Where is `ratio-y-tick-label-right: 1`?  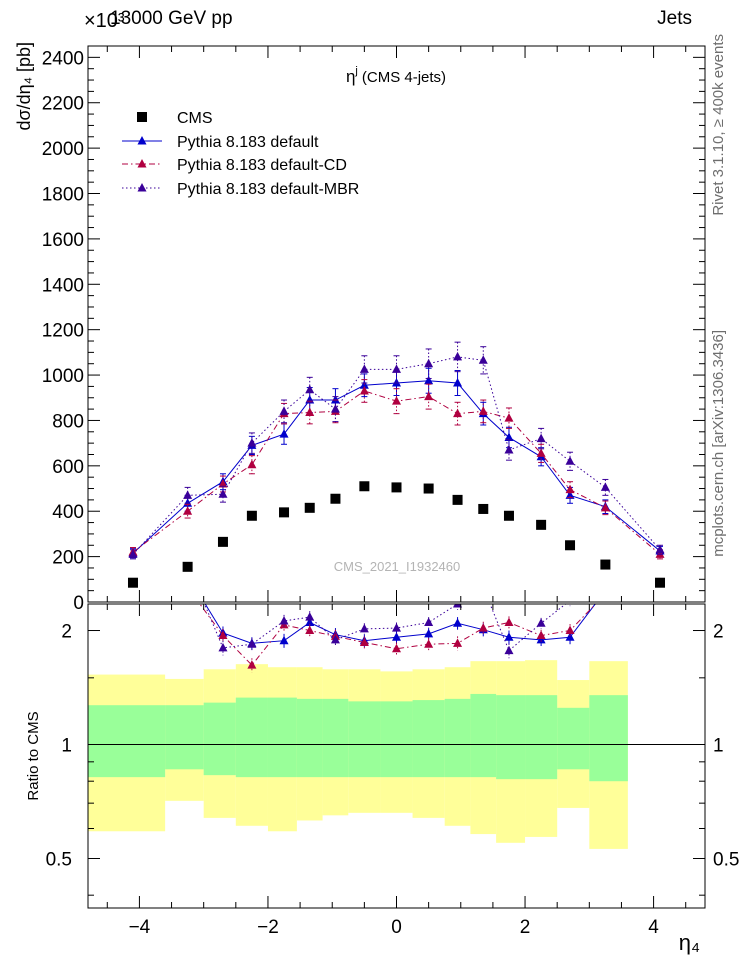
ratio-y-tick-label-right: 1 is located at coordinates (718, 746).